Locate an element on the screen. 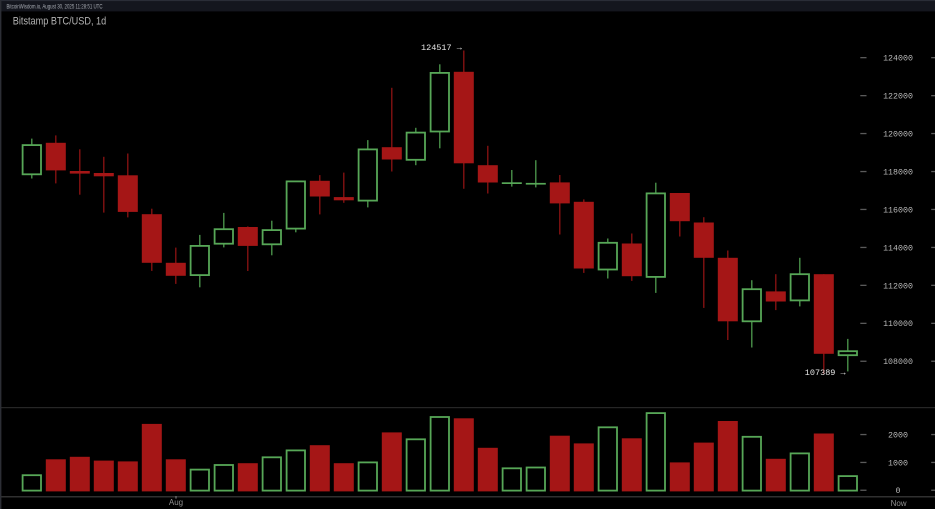 This screenshot has height=509, width=935. svg-text: 114000 is located at coordinates (898, 248).